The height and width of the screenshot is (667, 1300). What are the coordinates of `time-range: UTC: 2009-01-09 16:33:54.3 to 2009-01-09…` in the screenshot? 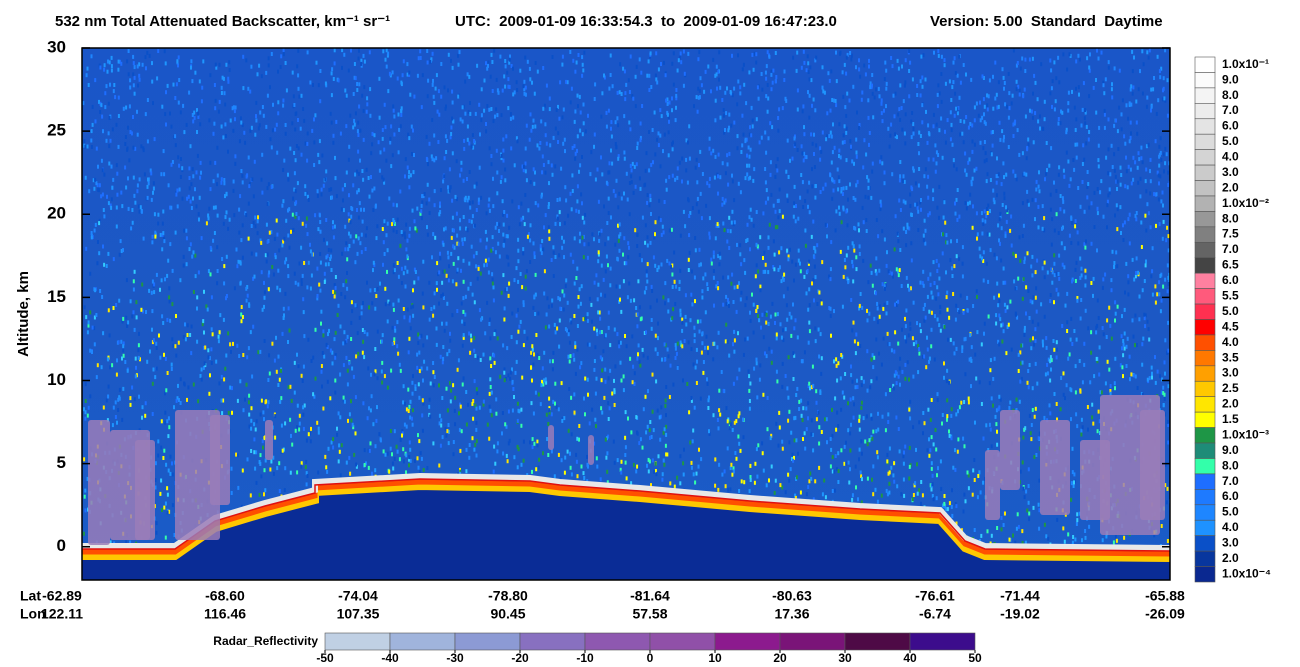 It's located at (646, 21).